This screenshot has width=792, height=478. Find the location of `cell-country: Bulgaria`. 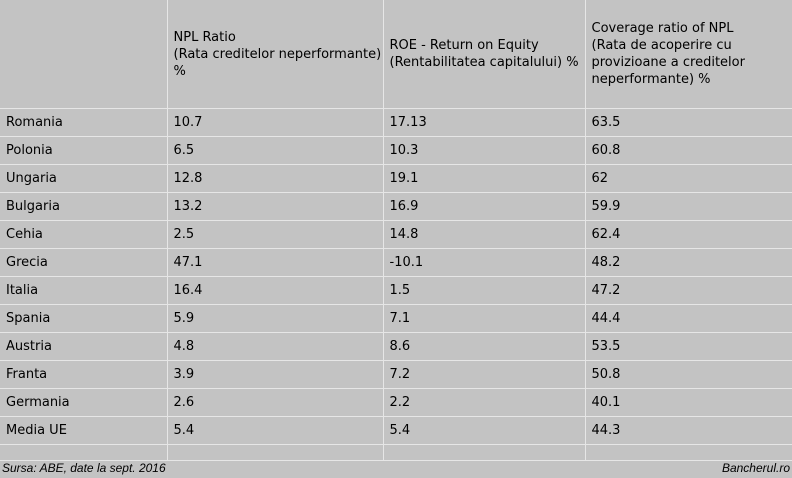

cell-country: Bulgaria is located at coordinates (83, 206).